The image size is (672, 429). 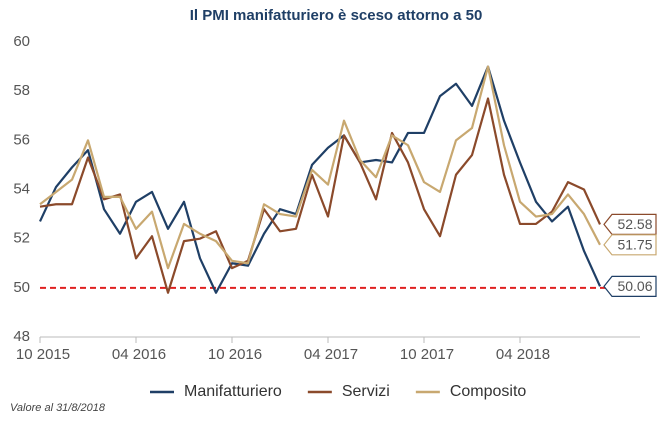 What do you see at coordinates (634, 224) in the screenshot?
I see `value-label: 52.58` at bounding box center [634, 224].